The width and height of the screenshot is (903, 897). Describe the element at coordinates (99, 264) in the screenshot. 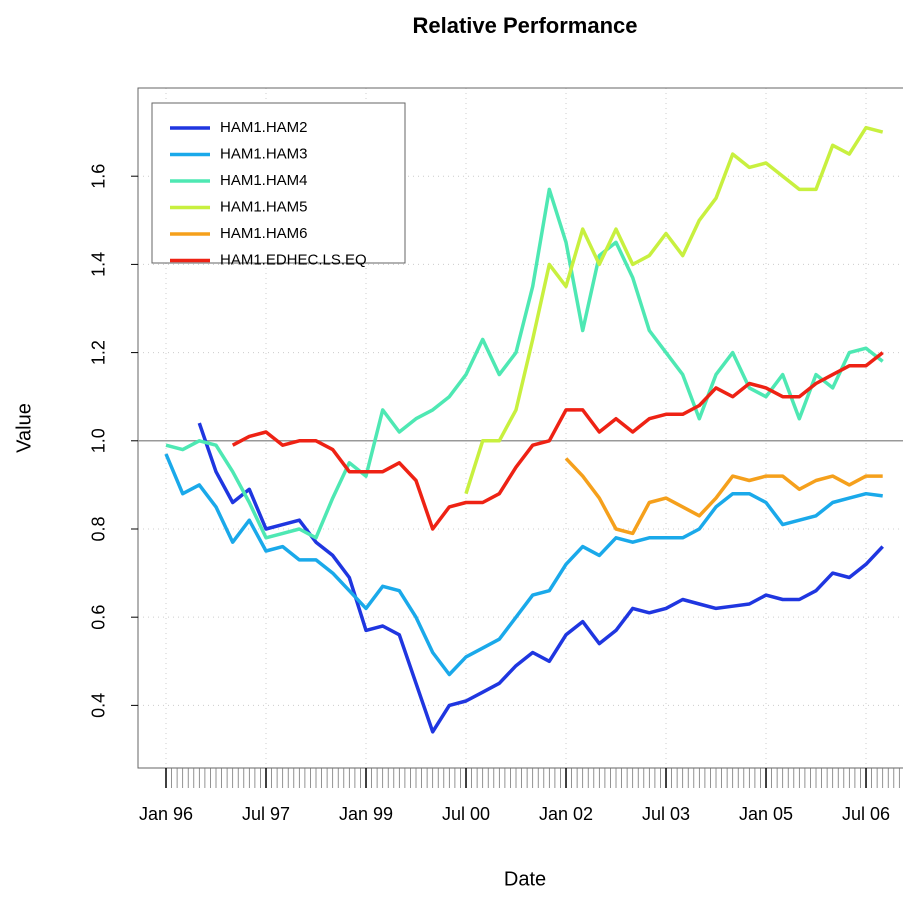

I see `y-tick-label: 1.4` at that location.